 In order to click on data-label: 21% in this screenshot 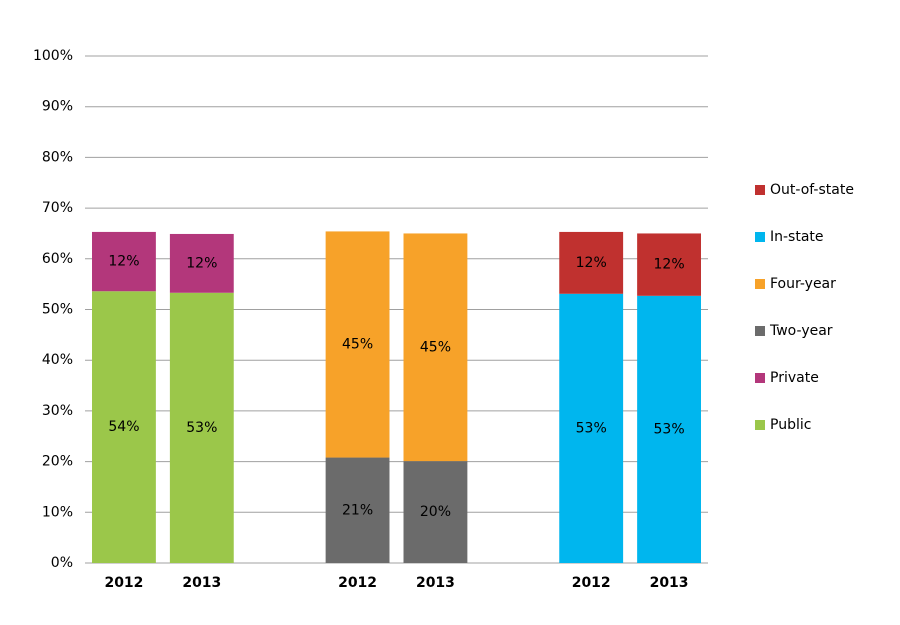, I will do `click(357, 510)`.